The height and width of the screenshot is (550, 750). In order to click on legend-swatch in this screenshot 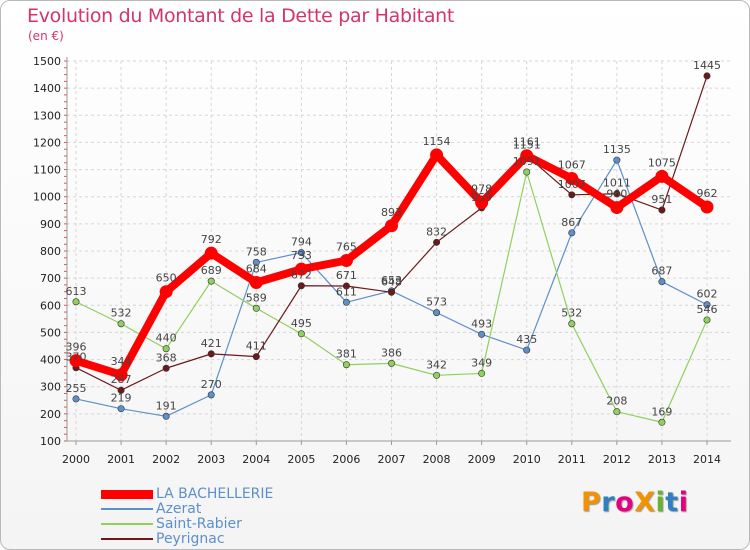, I will do `click(127, 494)`.